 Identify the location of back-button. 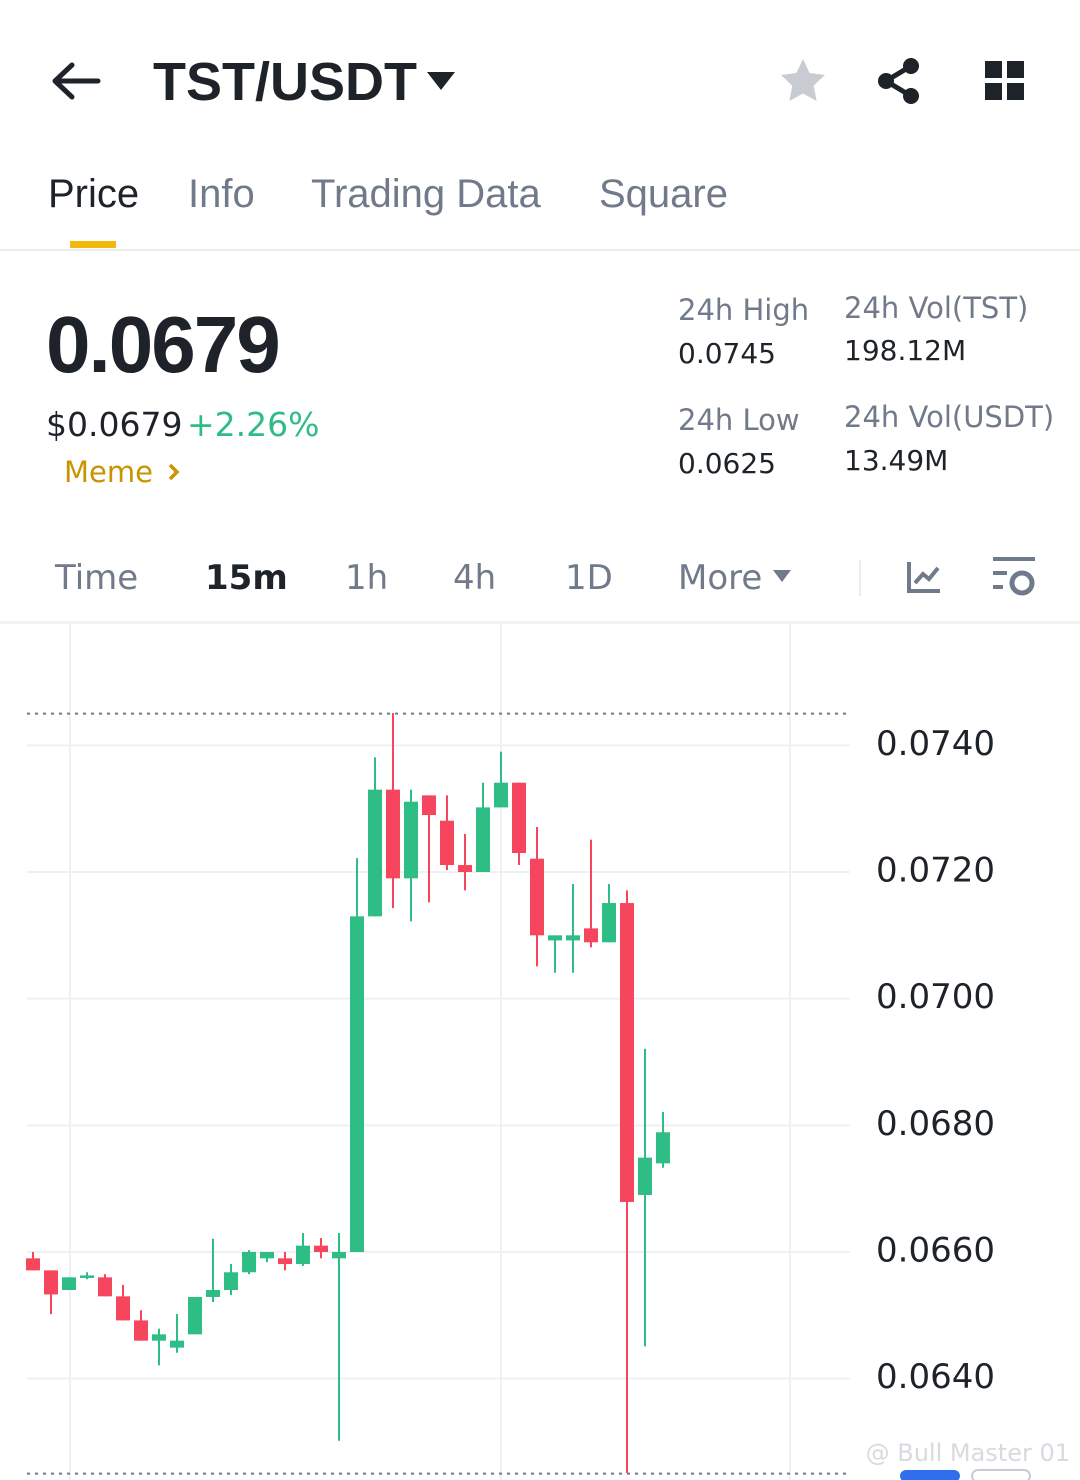
(76, 81).